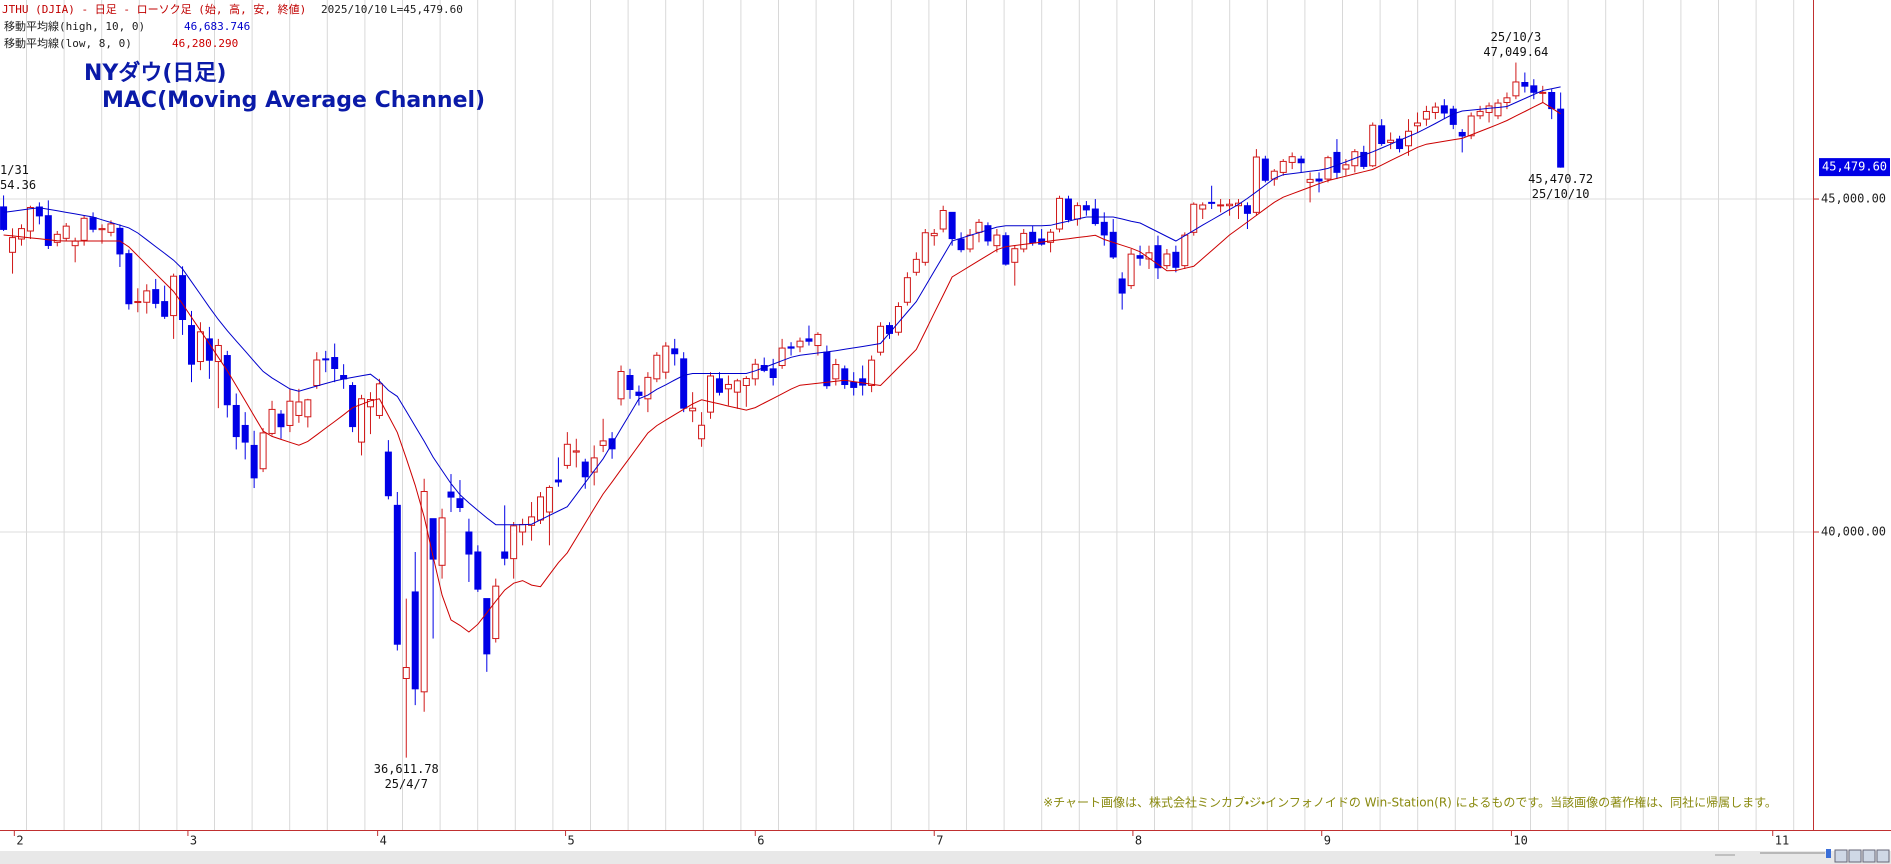 Image resolution: width=1891 pixels, height=864 pixels. What do you see at coordinates (1853, 199) in the screenshot?
I see `y-tick-label: 45,000.00` at bounding box center [1853, 199].